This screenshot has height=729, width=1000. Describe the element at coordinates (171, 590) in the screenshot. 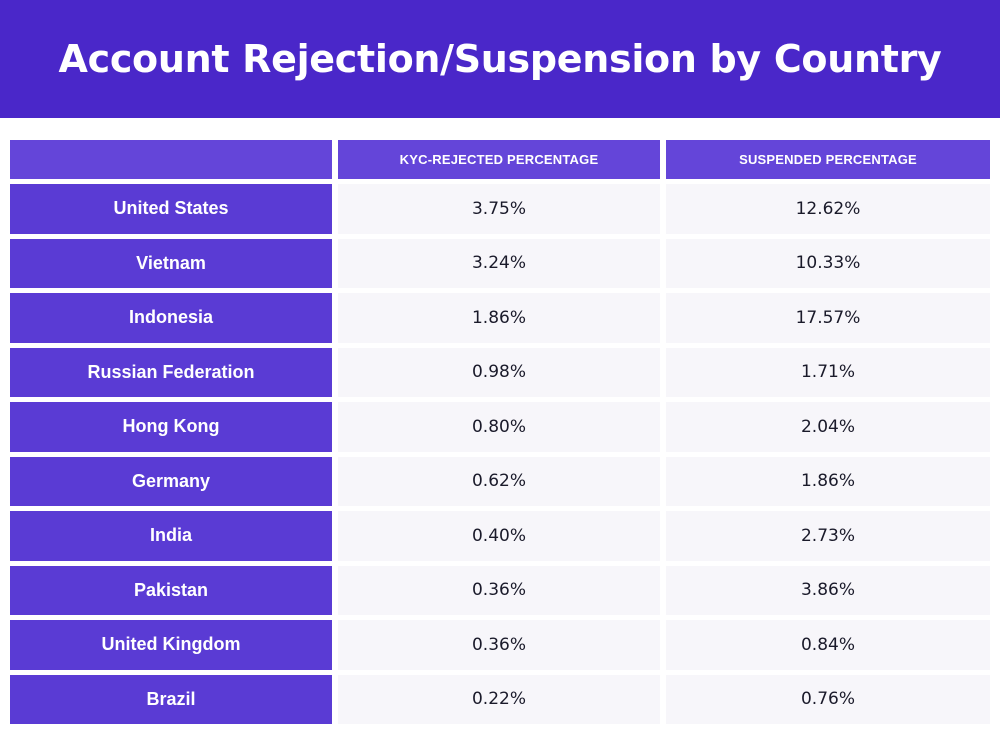

I see `country-cell: Pakistan` at that location.